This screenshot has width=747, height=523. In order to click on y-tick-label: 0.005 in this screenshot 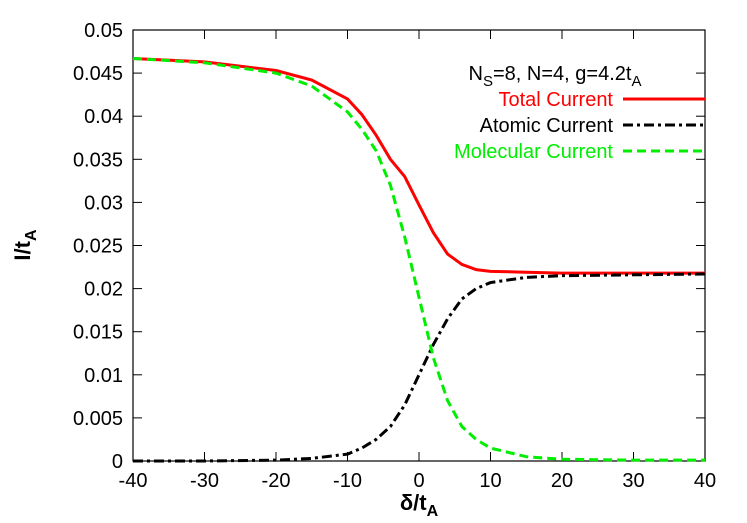, I will do `click(98, 419)`.